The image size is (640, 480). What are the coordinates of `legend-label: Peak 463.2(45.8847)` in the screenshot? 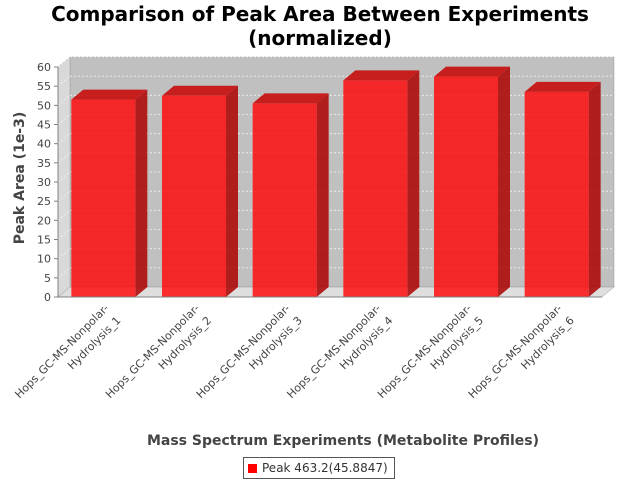 It's located at (325, 468).